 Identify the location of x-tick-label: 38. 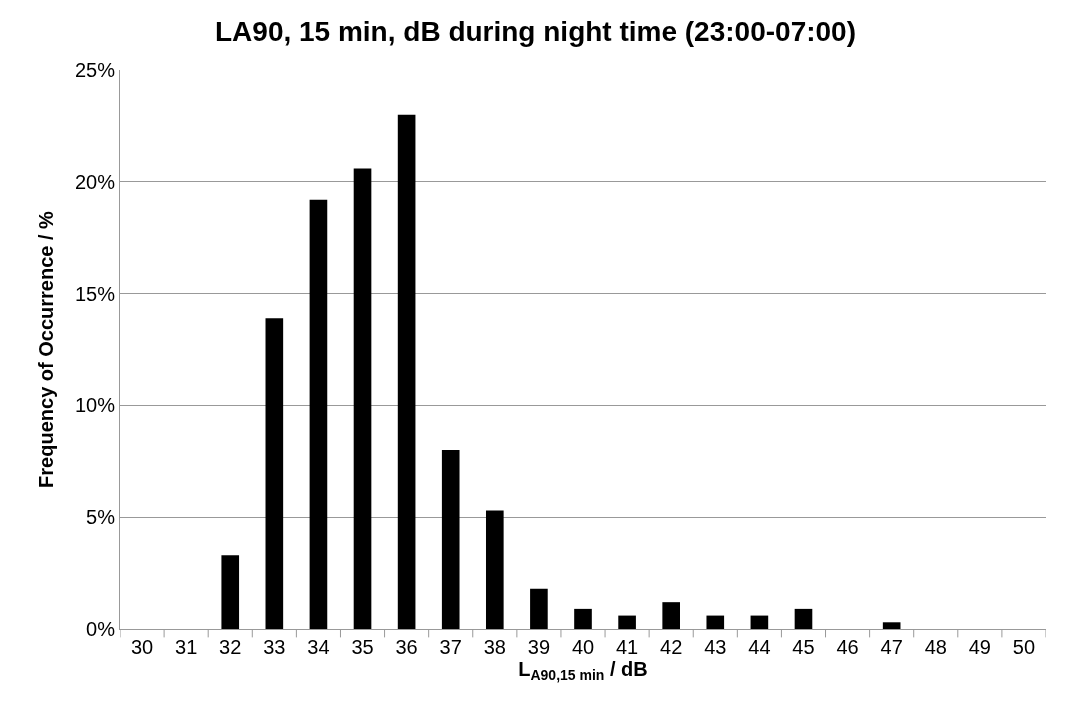
(494, 647).